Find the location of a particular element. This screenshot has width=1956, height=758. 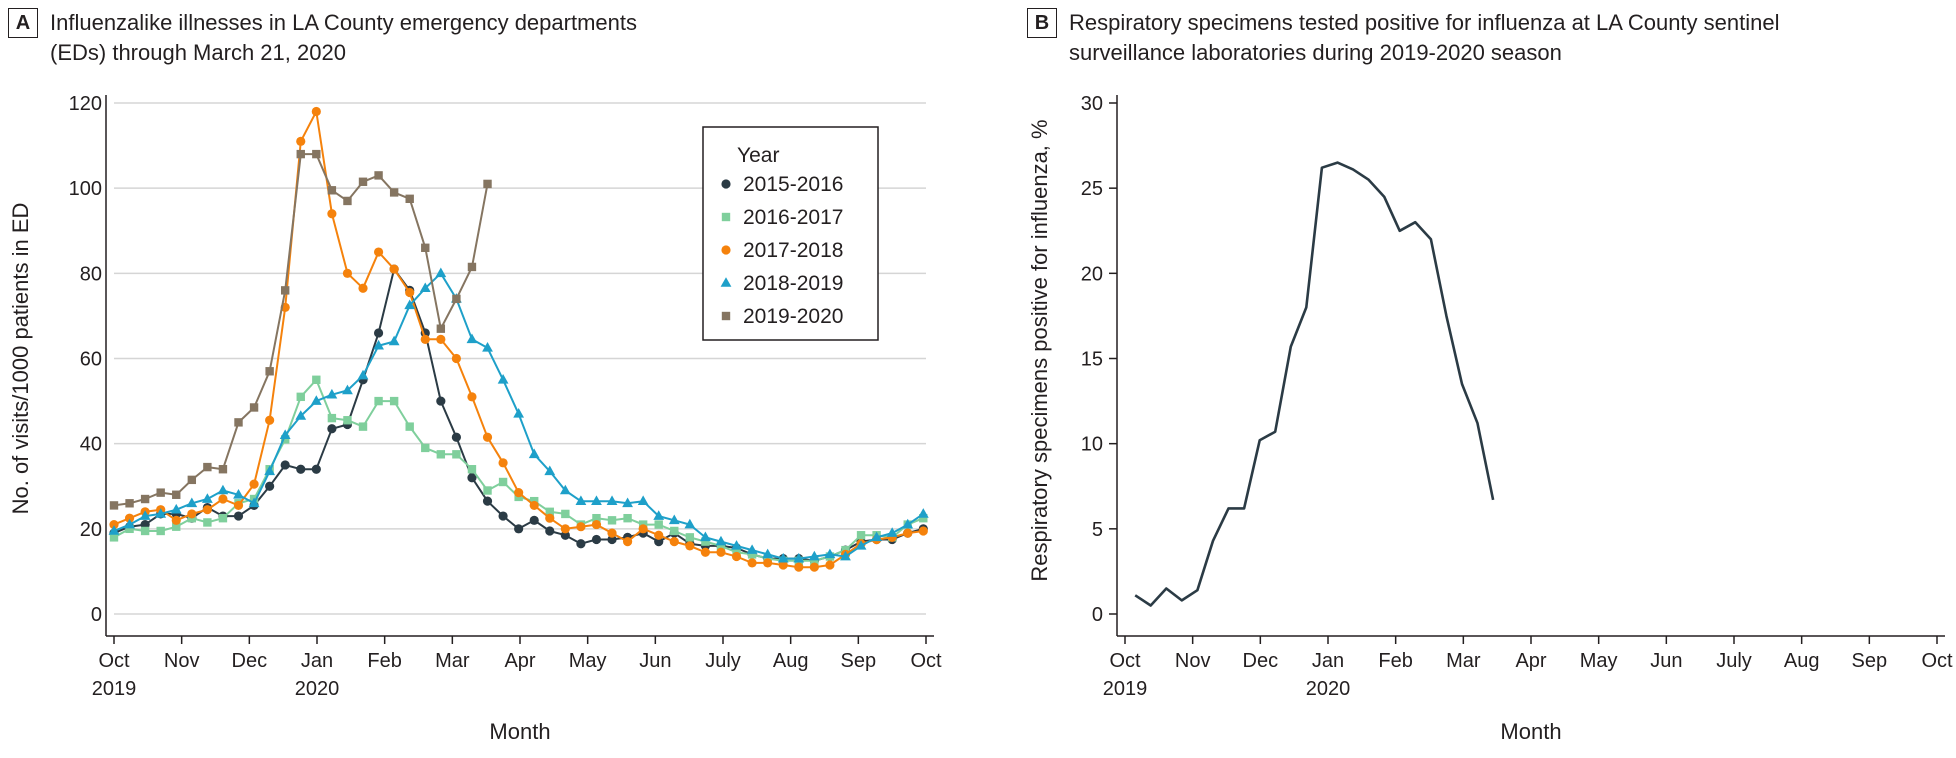

panel-a-xtick-label: Dec is located at coordinates (250, 661).